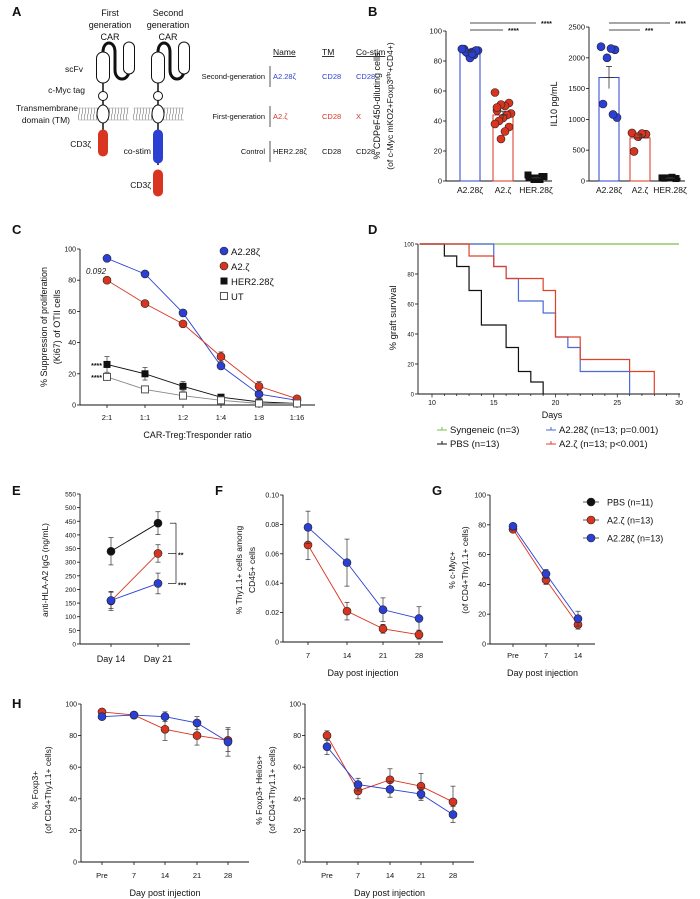 The width and height of the screenshot is (700, 899). I want to click on table-row-costim: X, so click(358, 116).